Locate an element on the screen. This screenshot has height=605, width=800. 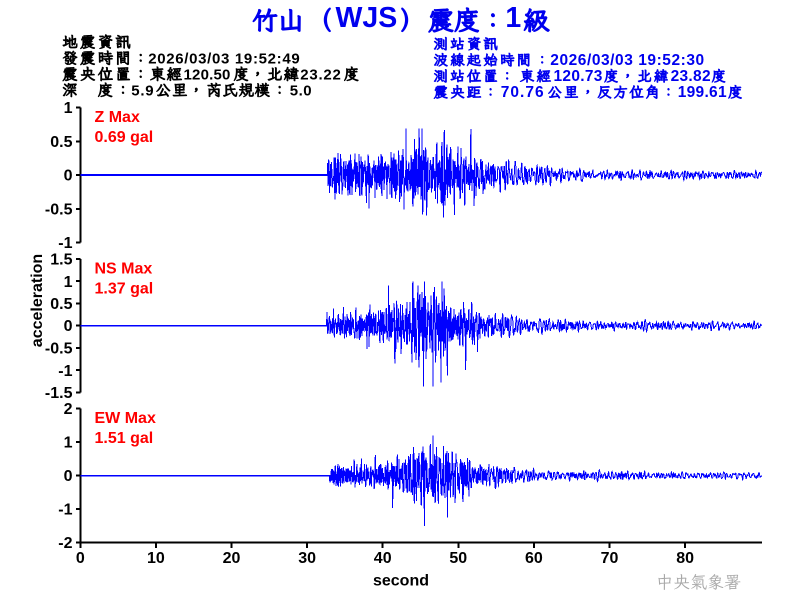
svg-text: 5.0 is located at coordinates (301, 90).